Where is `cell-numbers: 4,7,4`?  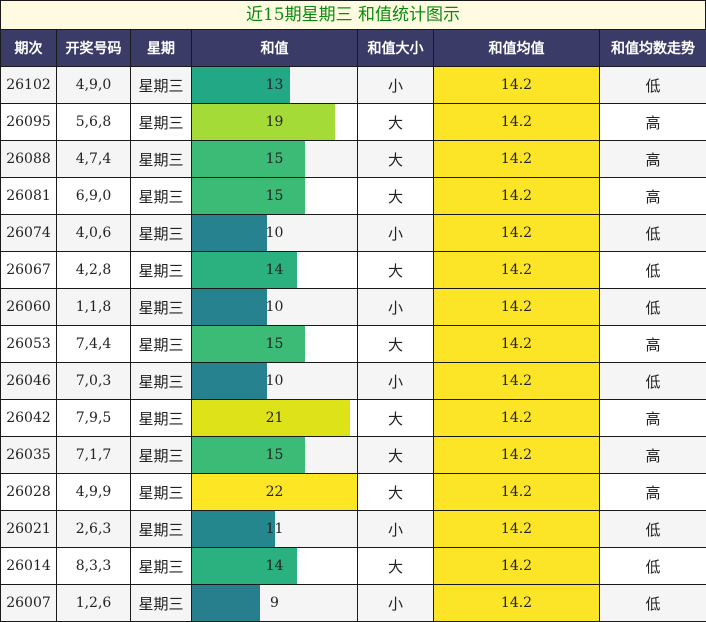 cell-numbers: 4,7,4 is located at coordinates (94, 159).